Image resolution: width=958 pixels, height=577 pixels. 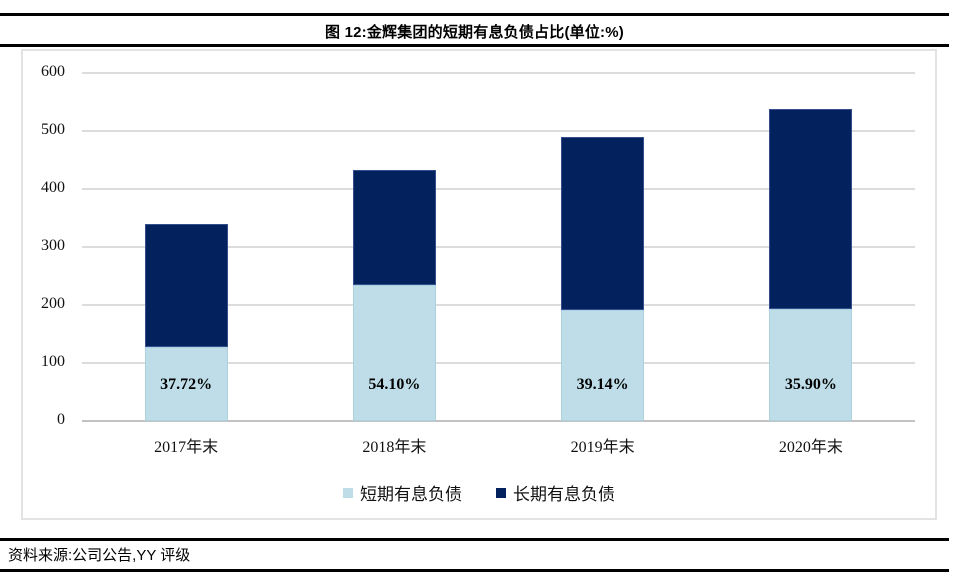 I want to click on top-divider, so click(x=474, y=14).